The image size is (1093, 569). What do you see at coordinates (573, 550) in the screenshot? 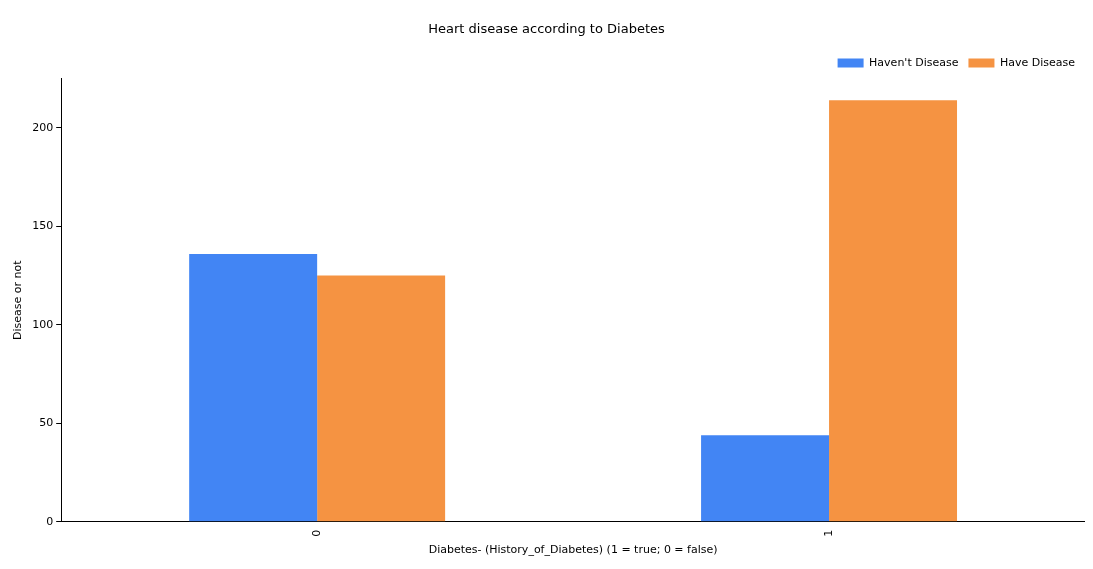
I see `x-axis-title: Diabetes- (History_of_Diabetes) (1 = true; 0 = false)` at bounding box center [573, 550].